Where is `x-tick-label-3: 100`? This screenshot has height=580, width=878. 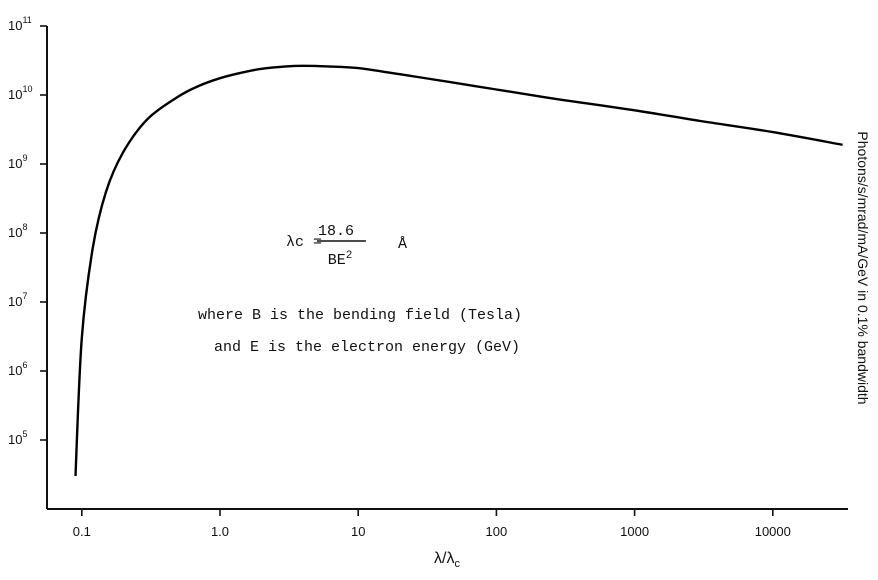
x-tick-label-3: 100 is located at coordinates (497, 531).